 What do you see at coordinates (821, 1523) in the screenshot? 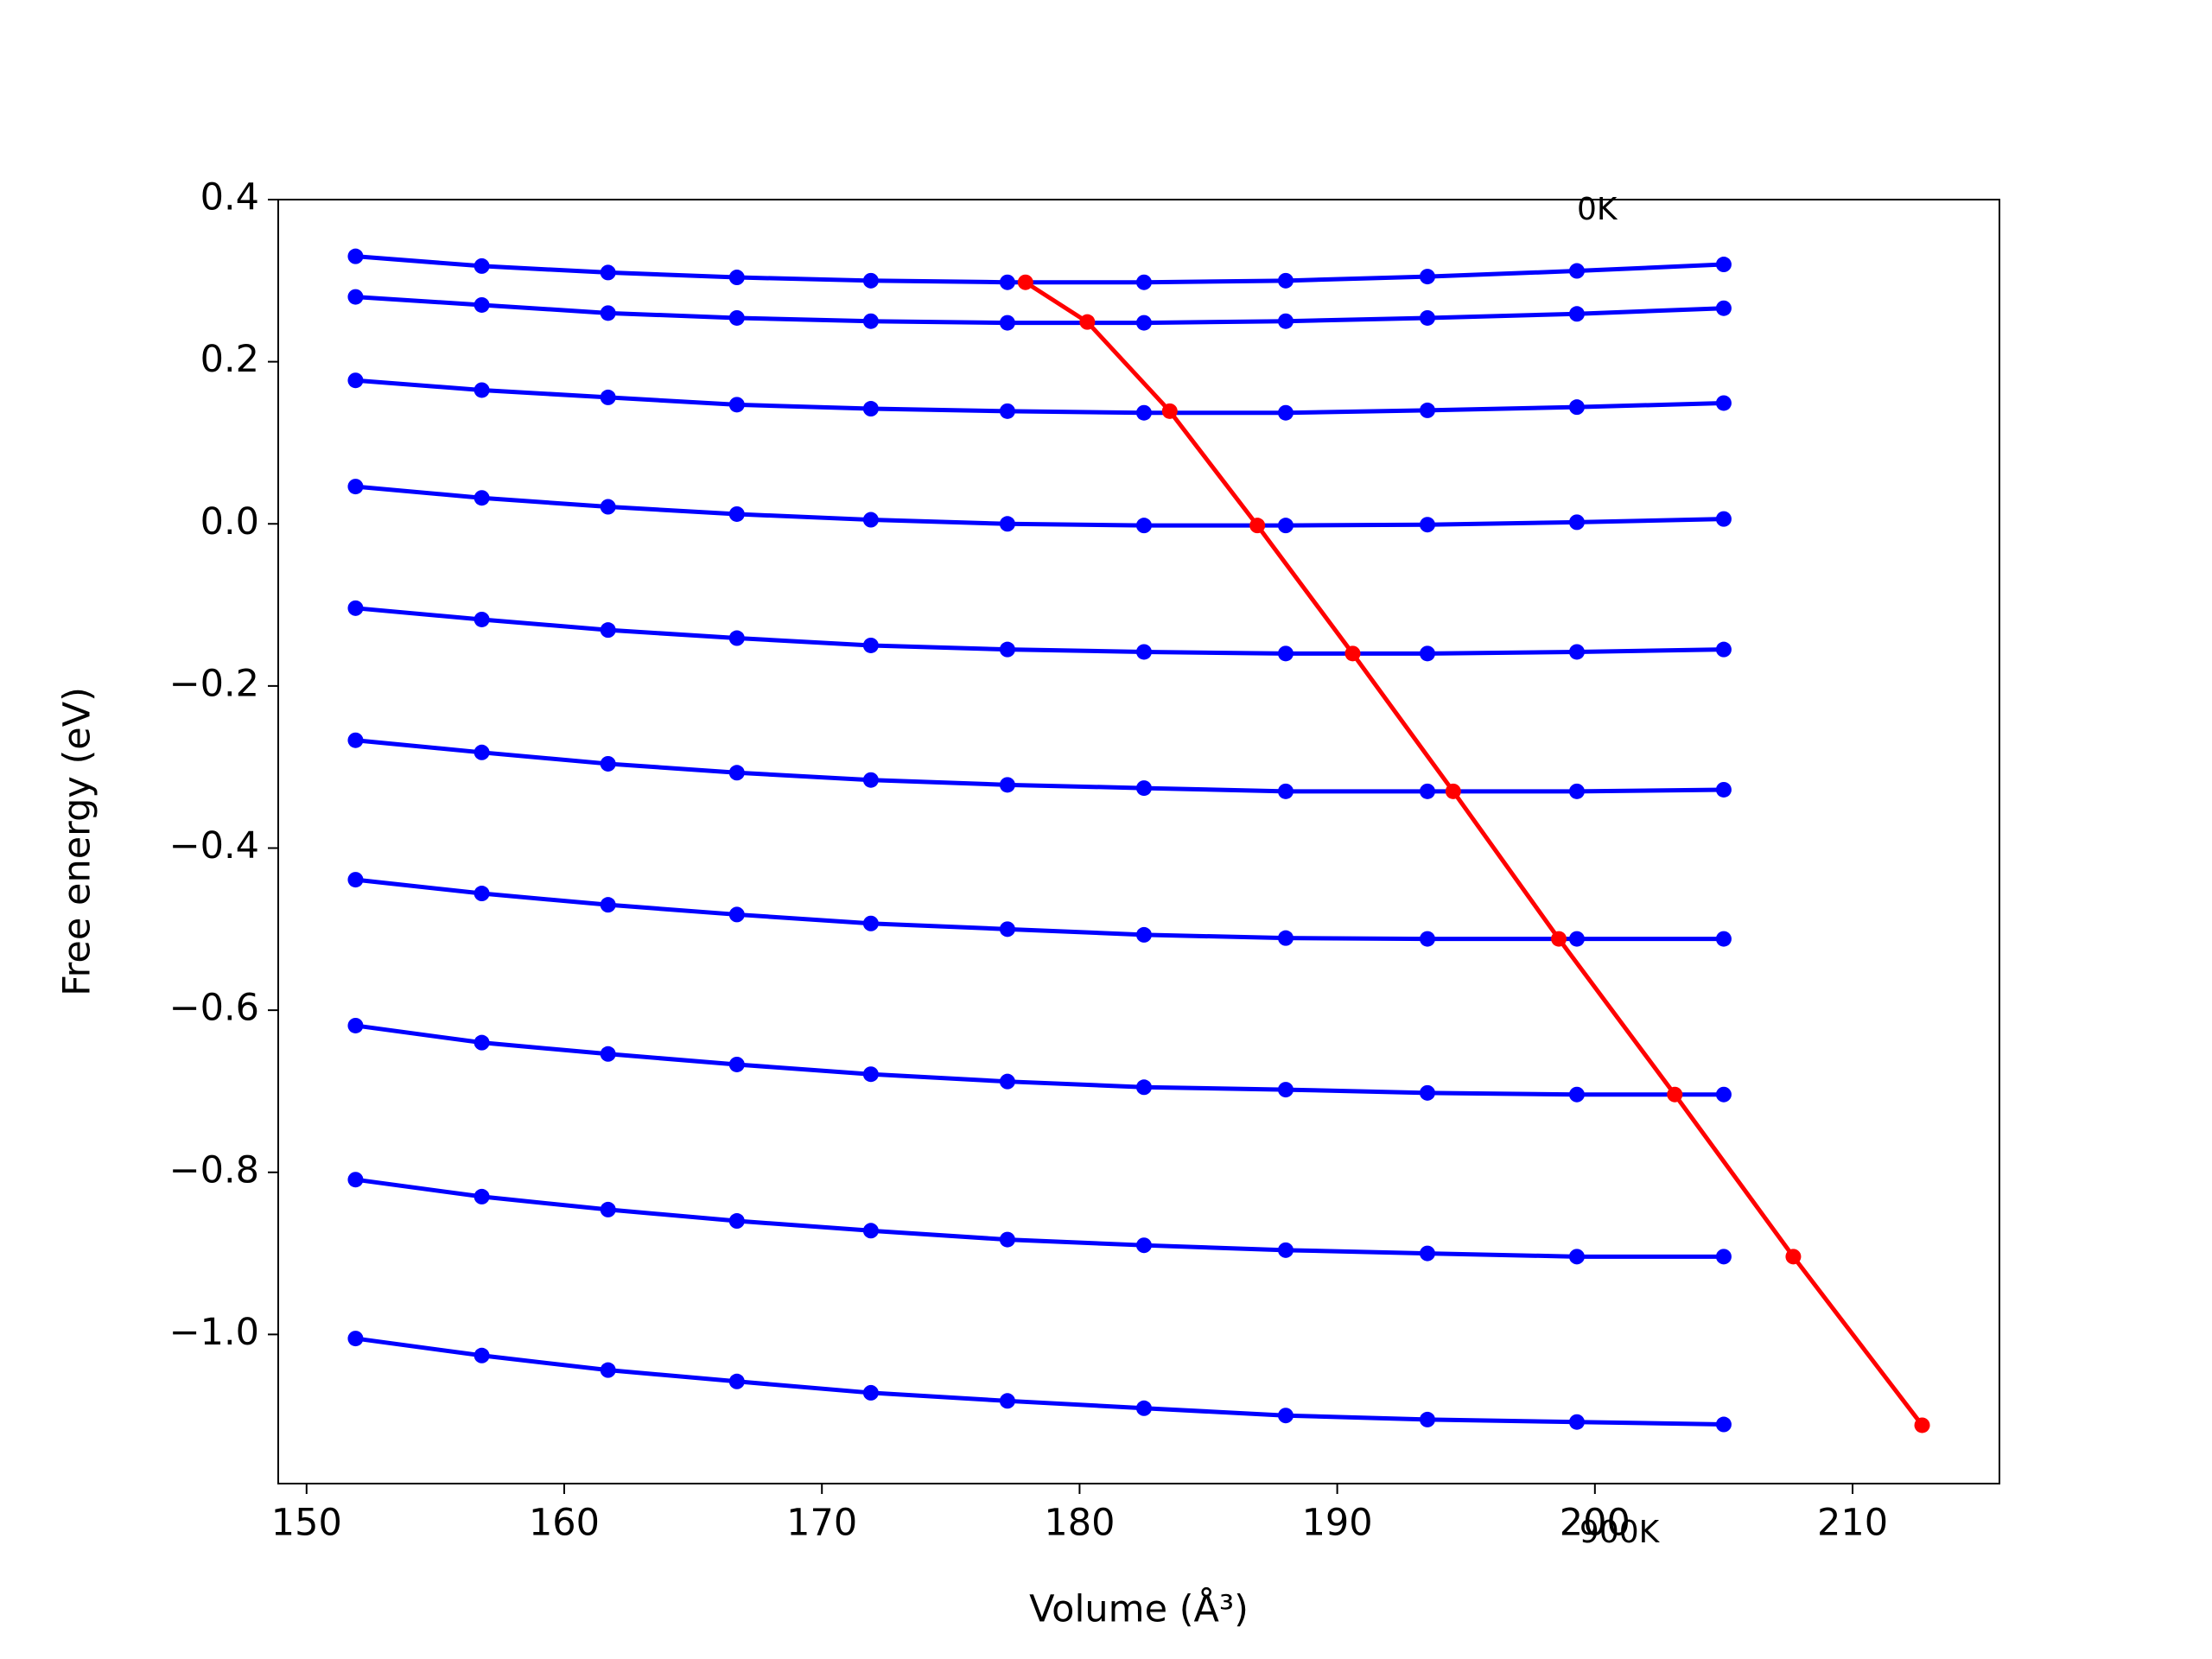
I see `x-tick-label: 170` at bounding box center [821, 1523].